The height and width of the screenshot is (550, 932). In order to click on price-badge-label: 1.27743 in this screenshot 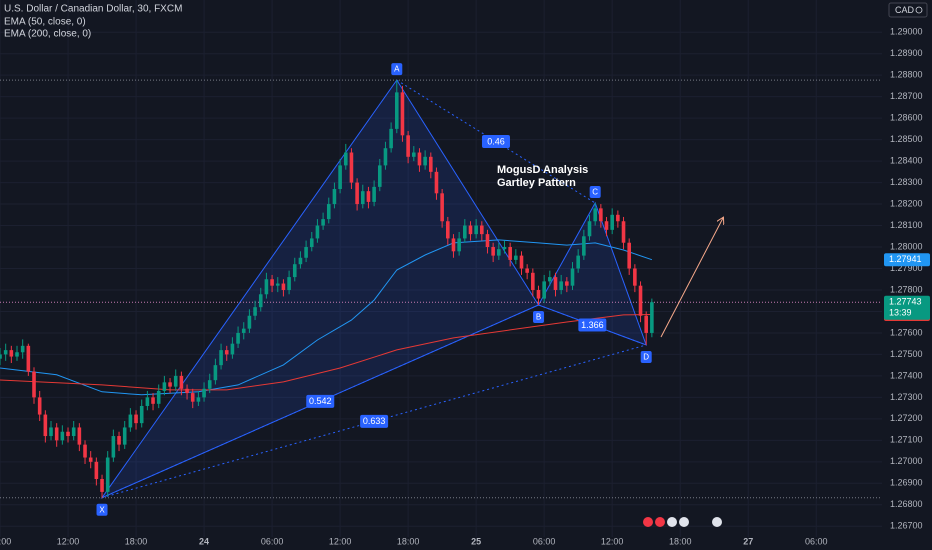, I will do `click(905, 302)`.